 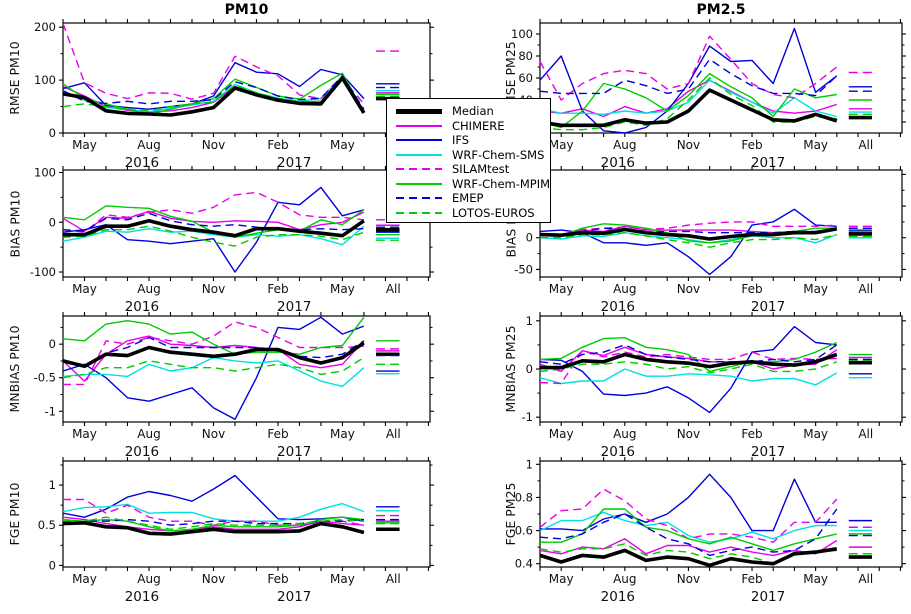 I want to click on legend-item-lotos-euros: LOTOS-EUROS, so click(x=468, y=213).